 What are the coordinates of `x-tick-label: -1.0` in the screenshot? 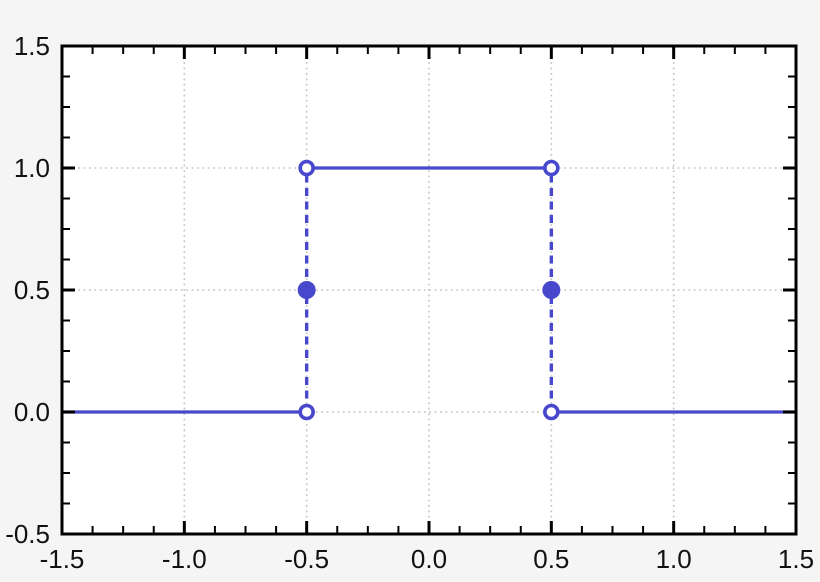 It's located at (184, 559).